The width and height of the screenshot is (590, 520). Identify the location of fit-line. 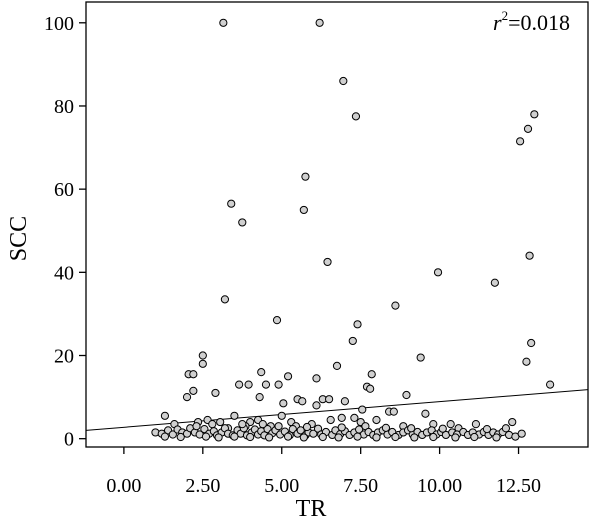
(337, 410).